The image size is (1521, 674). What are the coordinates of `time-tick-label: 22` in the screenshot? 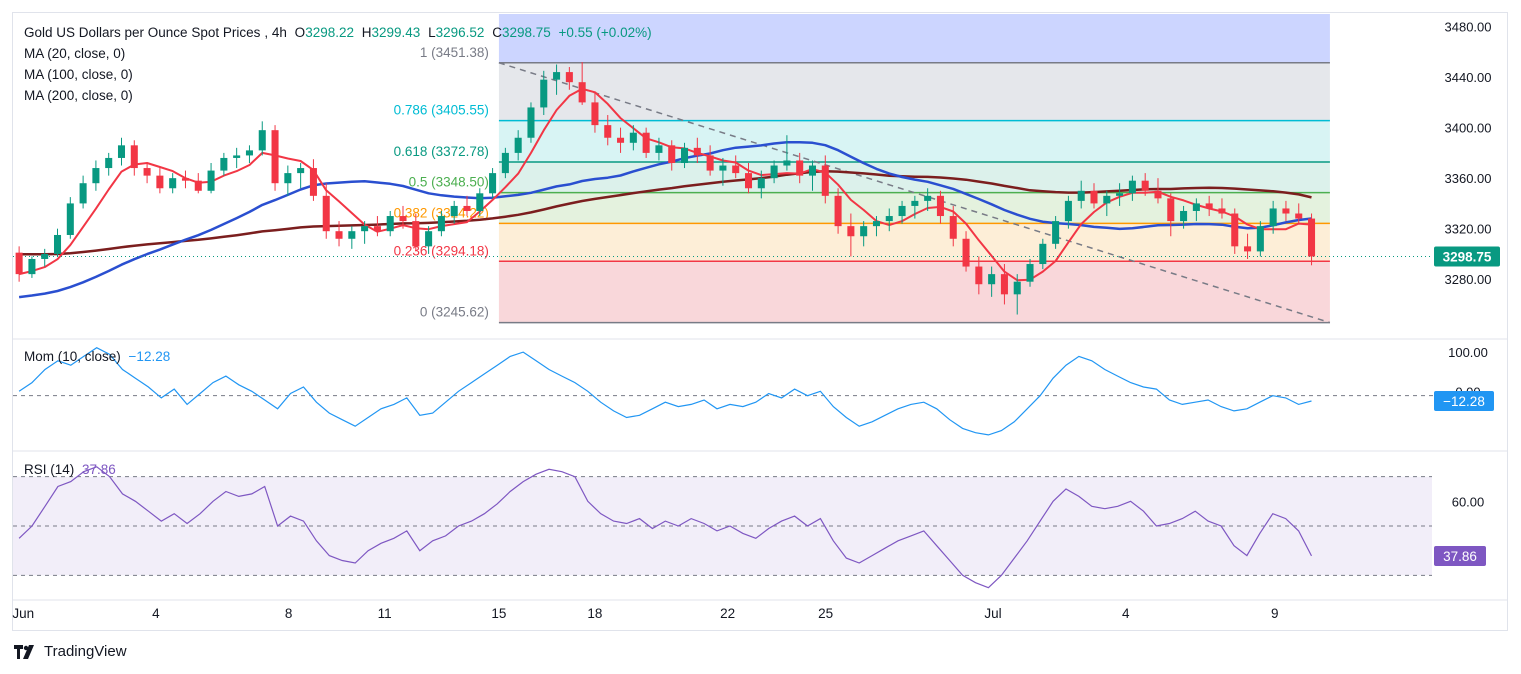 It's located at (727, 613).